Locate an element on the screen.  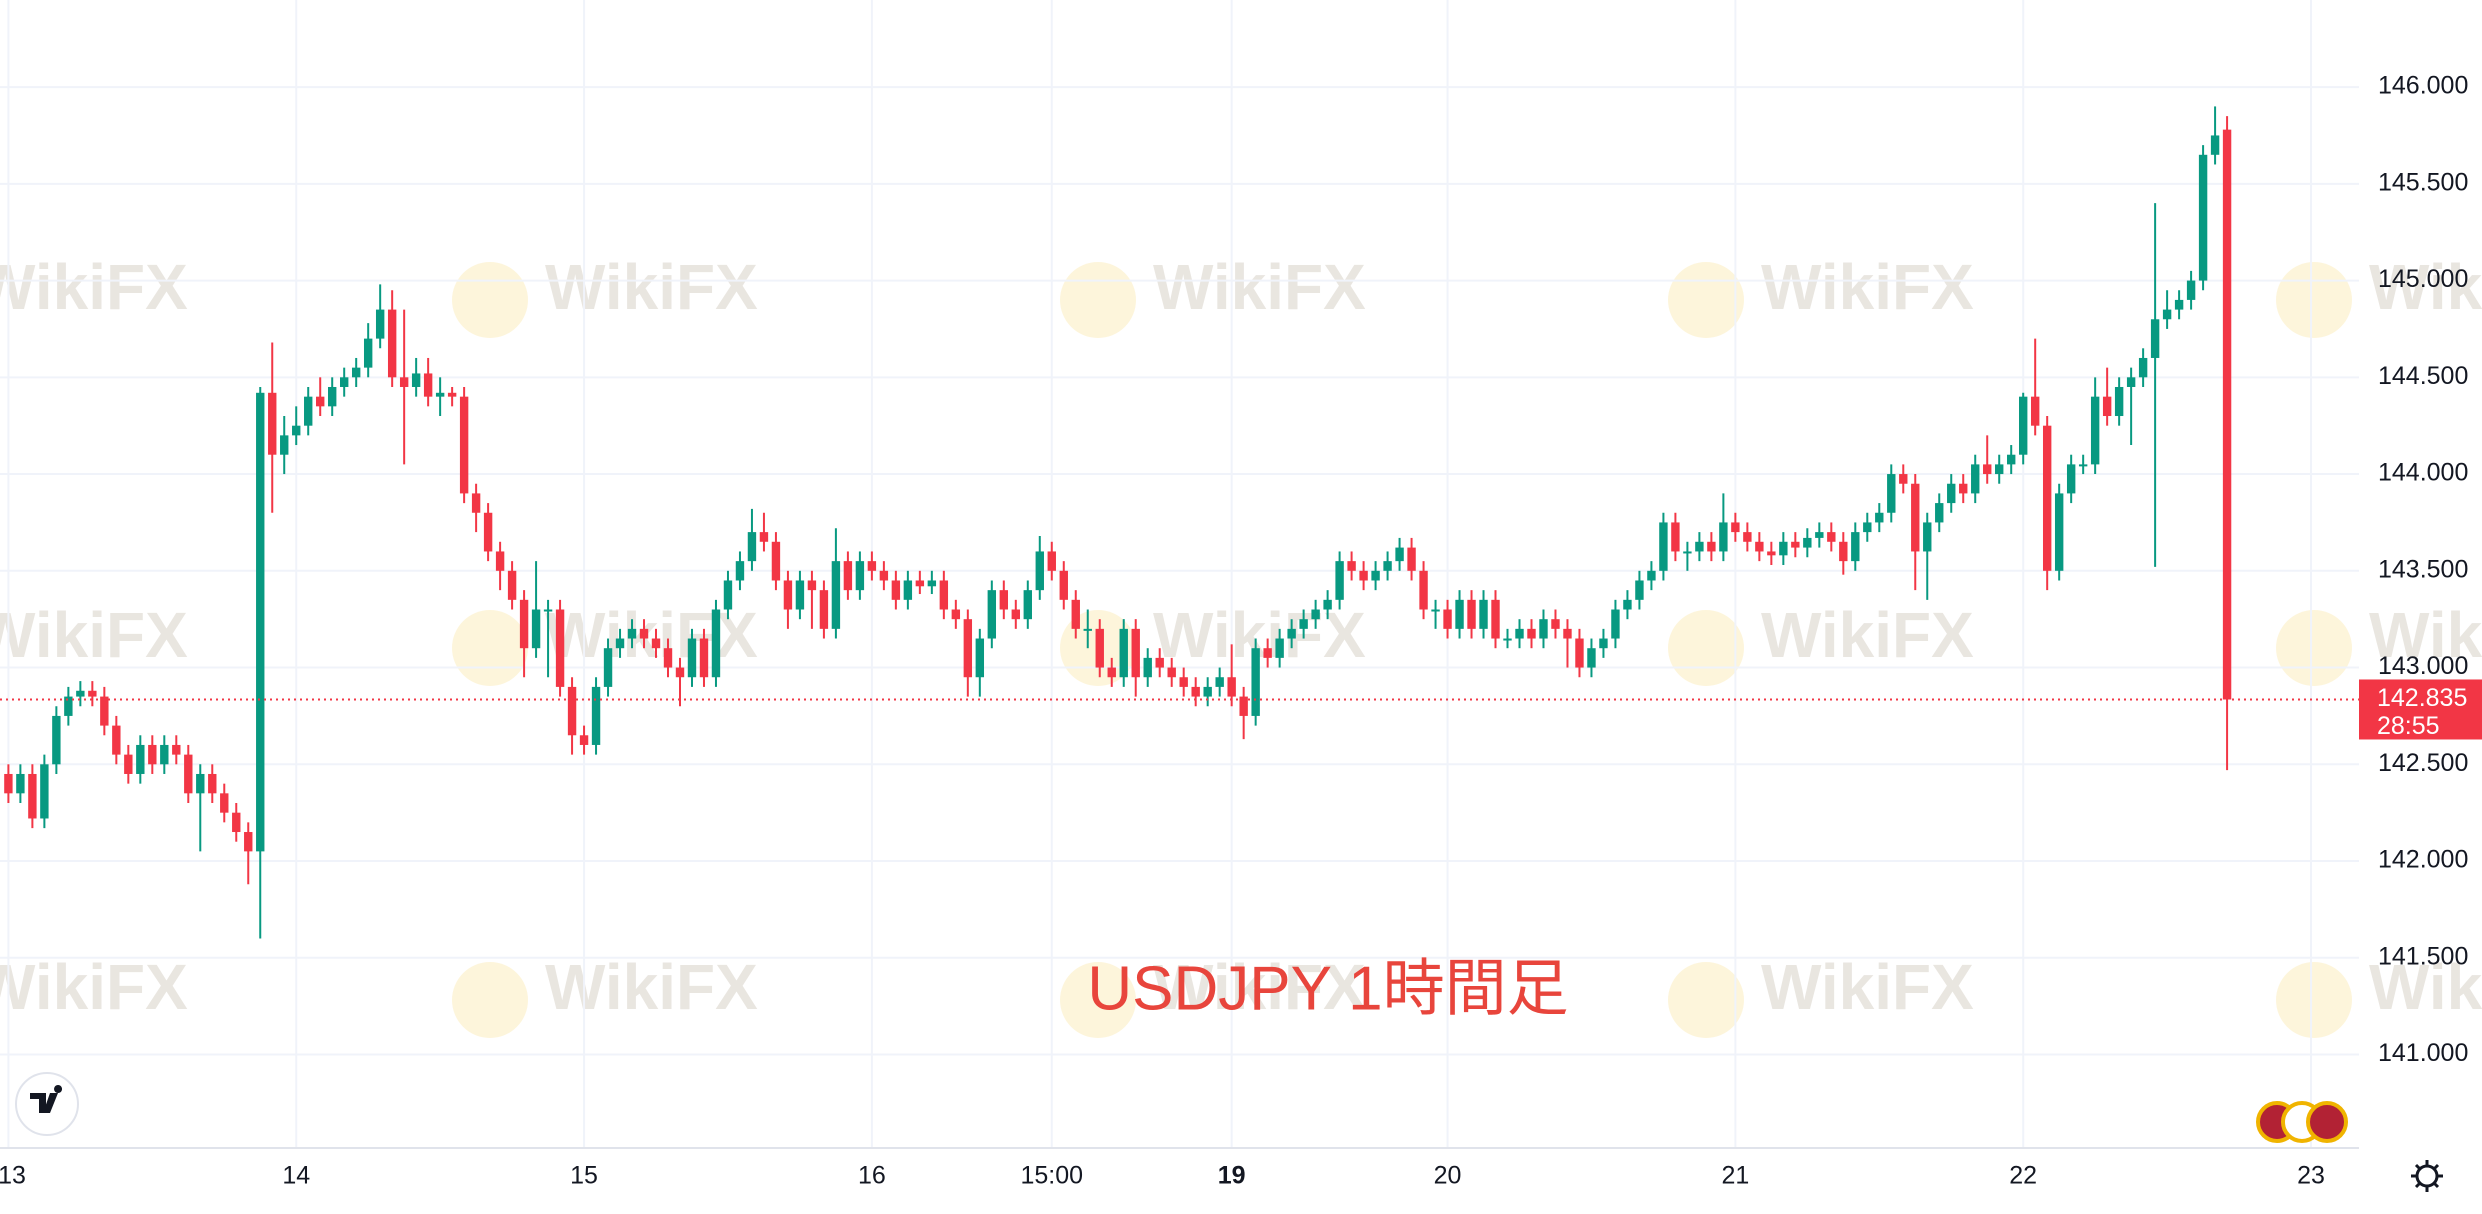
y-tick-label: 144.500 is located at coordinates (2423, 376).